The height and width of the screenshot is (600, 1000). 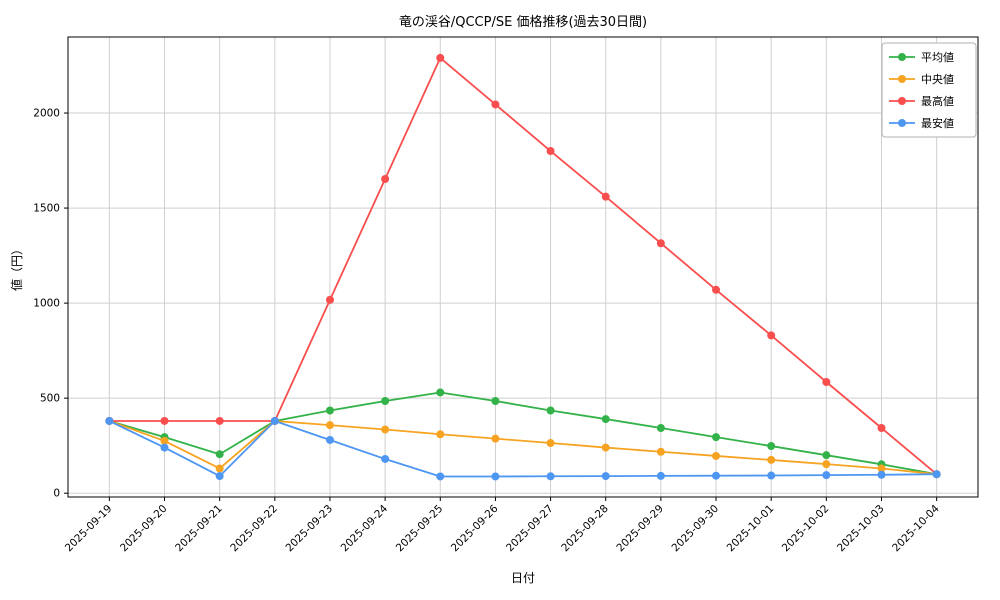 What do you see at coordinates (420, 529) in the screenshot?
I see `x-tick-label: 2025-09-25` at bounding box center [420, 529].